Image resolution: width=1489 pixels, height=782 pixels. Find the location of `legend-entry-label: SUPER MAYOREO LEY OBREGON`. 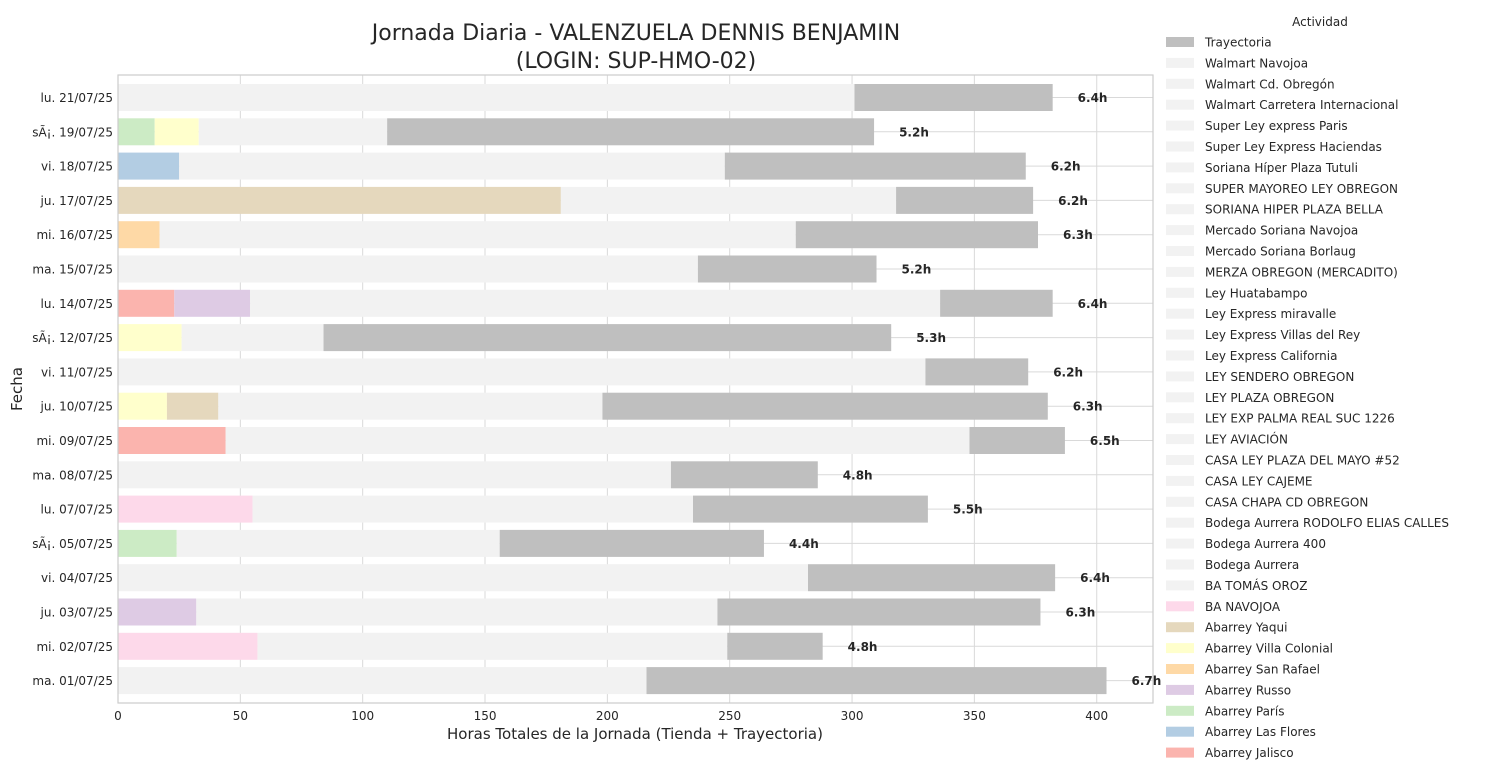

legend-entry-label: SUPER MAYOREO LEY OBREGON is located at coordinates (1301, 189).